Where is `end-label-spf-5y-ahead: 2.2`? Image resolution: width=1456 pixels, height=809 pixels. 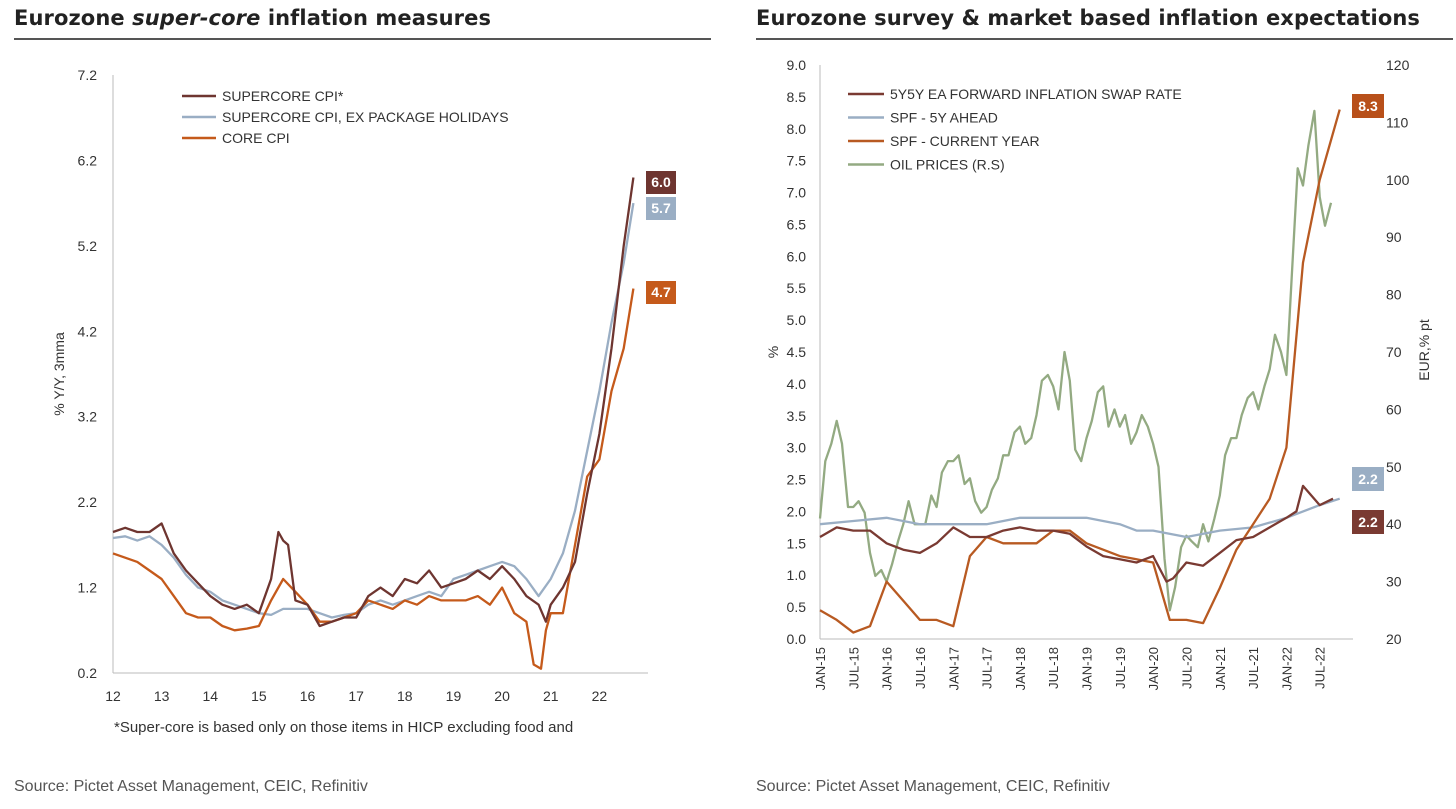
end-label-spf-5y-ahead: 2.2 is located at coordinates (1368, 479).